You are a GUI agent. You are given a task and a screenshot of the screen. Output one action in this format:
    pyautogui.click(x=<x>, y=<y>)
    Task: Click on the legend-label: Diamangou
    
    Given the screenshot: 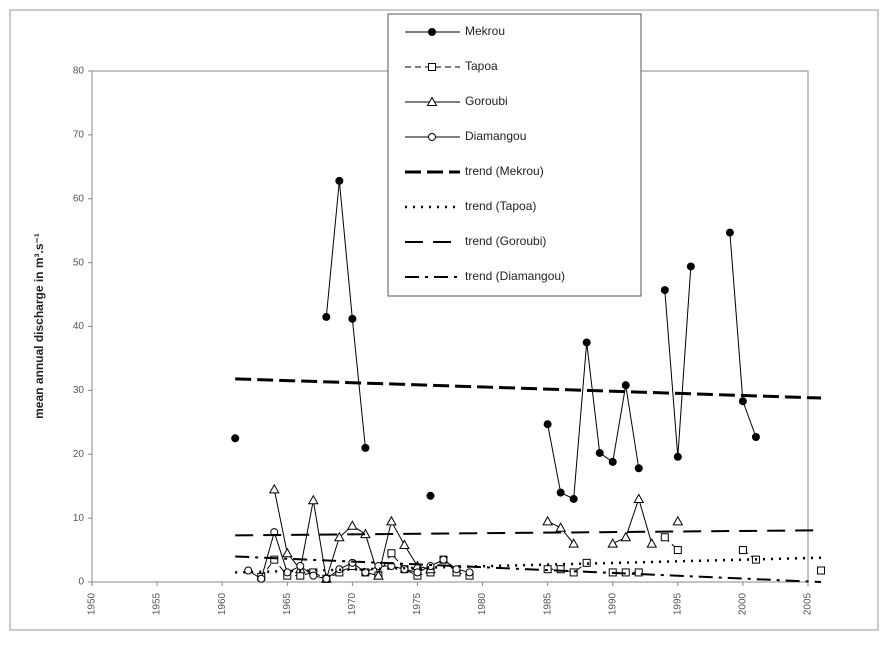 What is the action you would take?
    pyautogui.click(x=495, y=136)
    